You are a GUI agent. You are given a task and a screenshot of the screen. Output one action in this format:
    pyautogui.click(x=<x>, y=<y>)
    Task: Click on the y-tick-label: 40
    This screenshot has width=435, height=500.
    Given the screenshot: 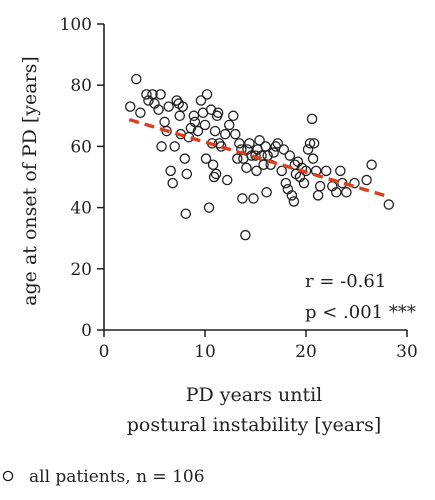 What is the action you would take?
    pyautogui.click(x=81, y=209)
    